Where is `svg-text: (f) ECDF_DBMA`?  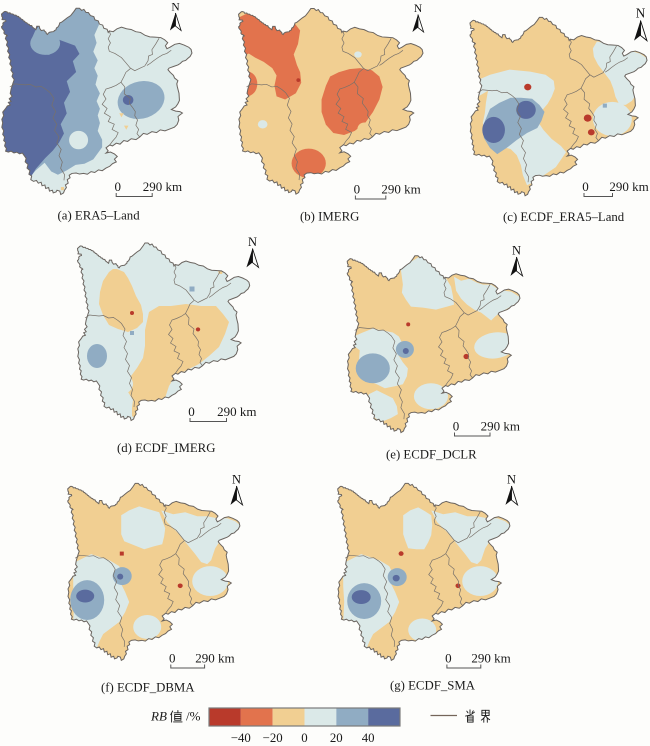
svg-text: (f) ECDF_DBMA is located at coordinates (148, 688).